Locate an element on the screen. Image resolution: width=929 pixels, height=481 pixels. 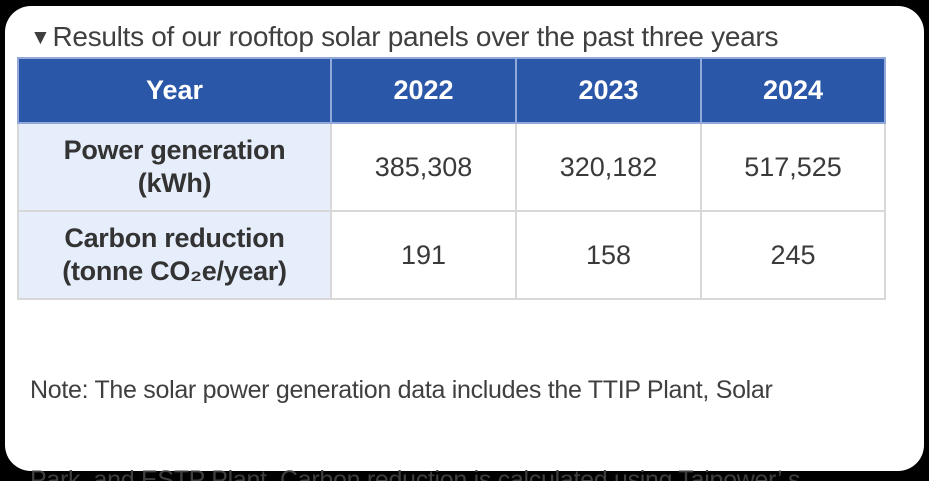
cell-carbon-2023: 158 is located at coordinates (608, 255).